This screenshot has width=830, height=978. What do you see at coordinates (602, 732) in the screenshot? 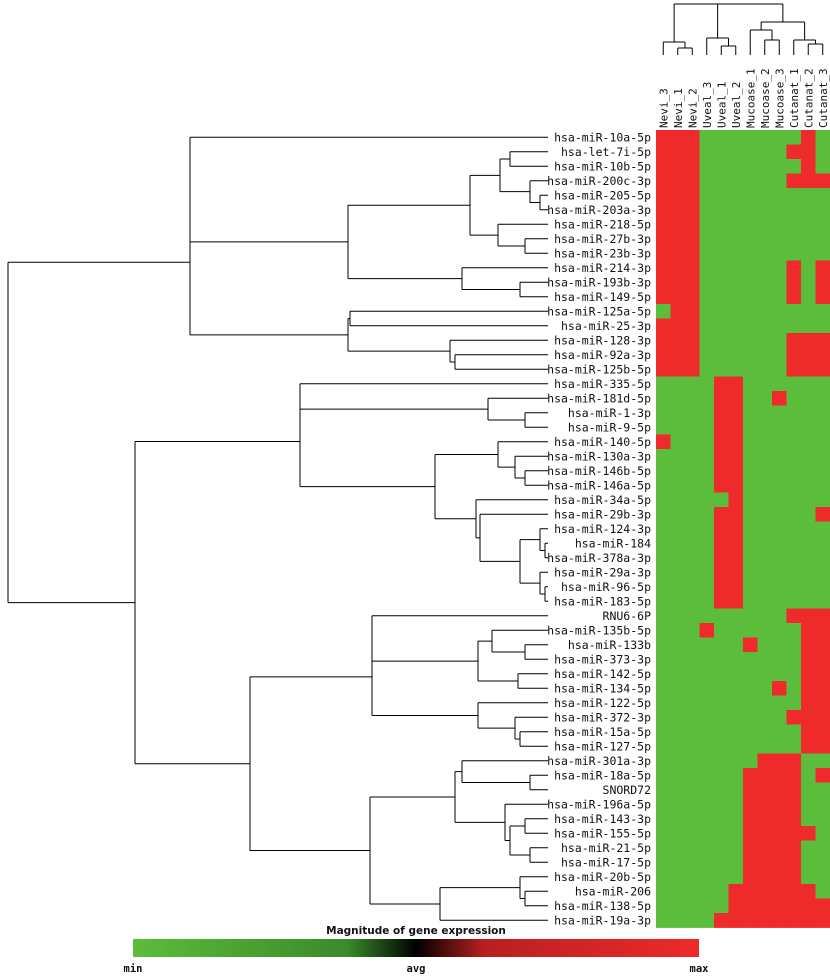
I see `row-label: hsa-miR-15a-5p` at bounding box center [602, 732].